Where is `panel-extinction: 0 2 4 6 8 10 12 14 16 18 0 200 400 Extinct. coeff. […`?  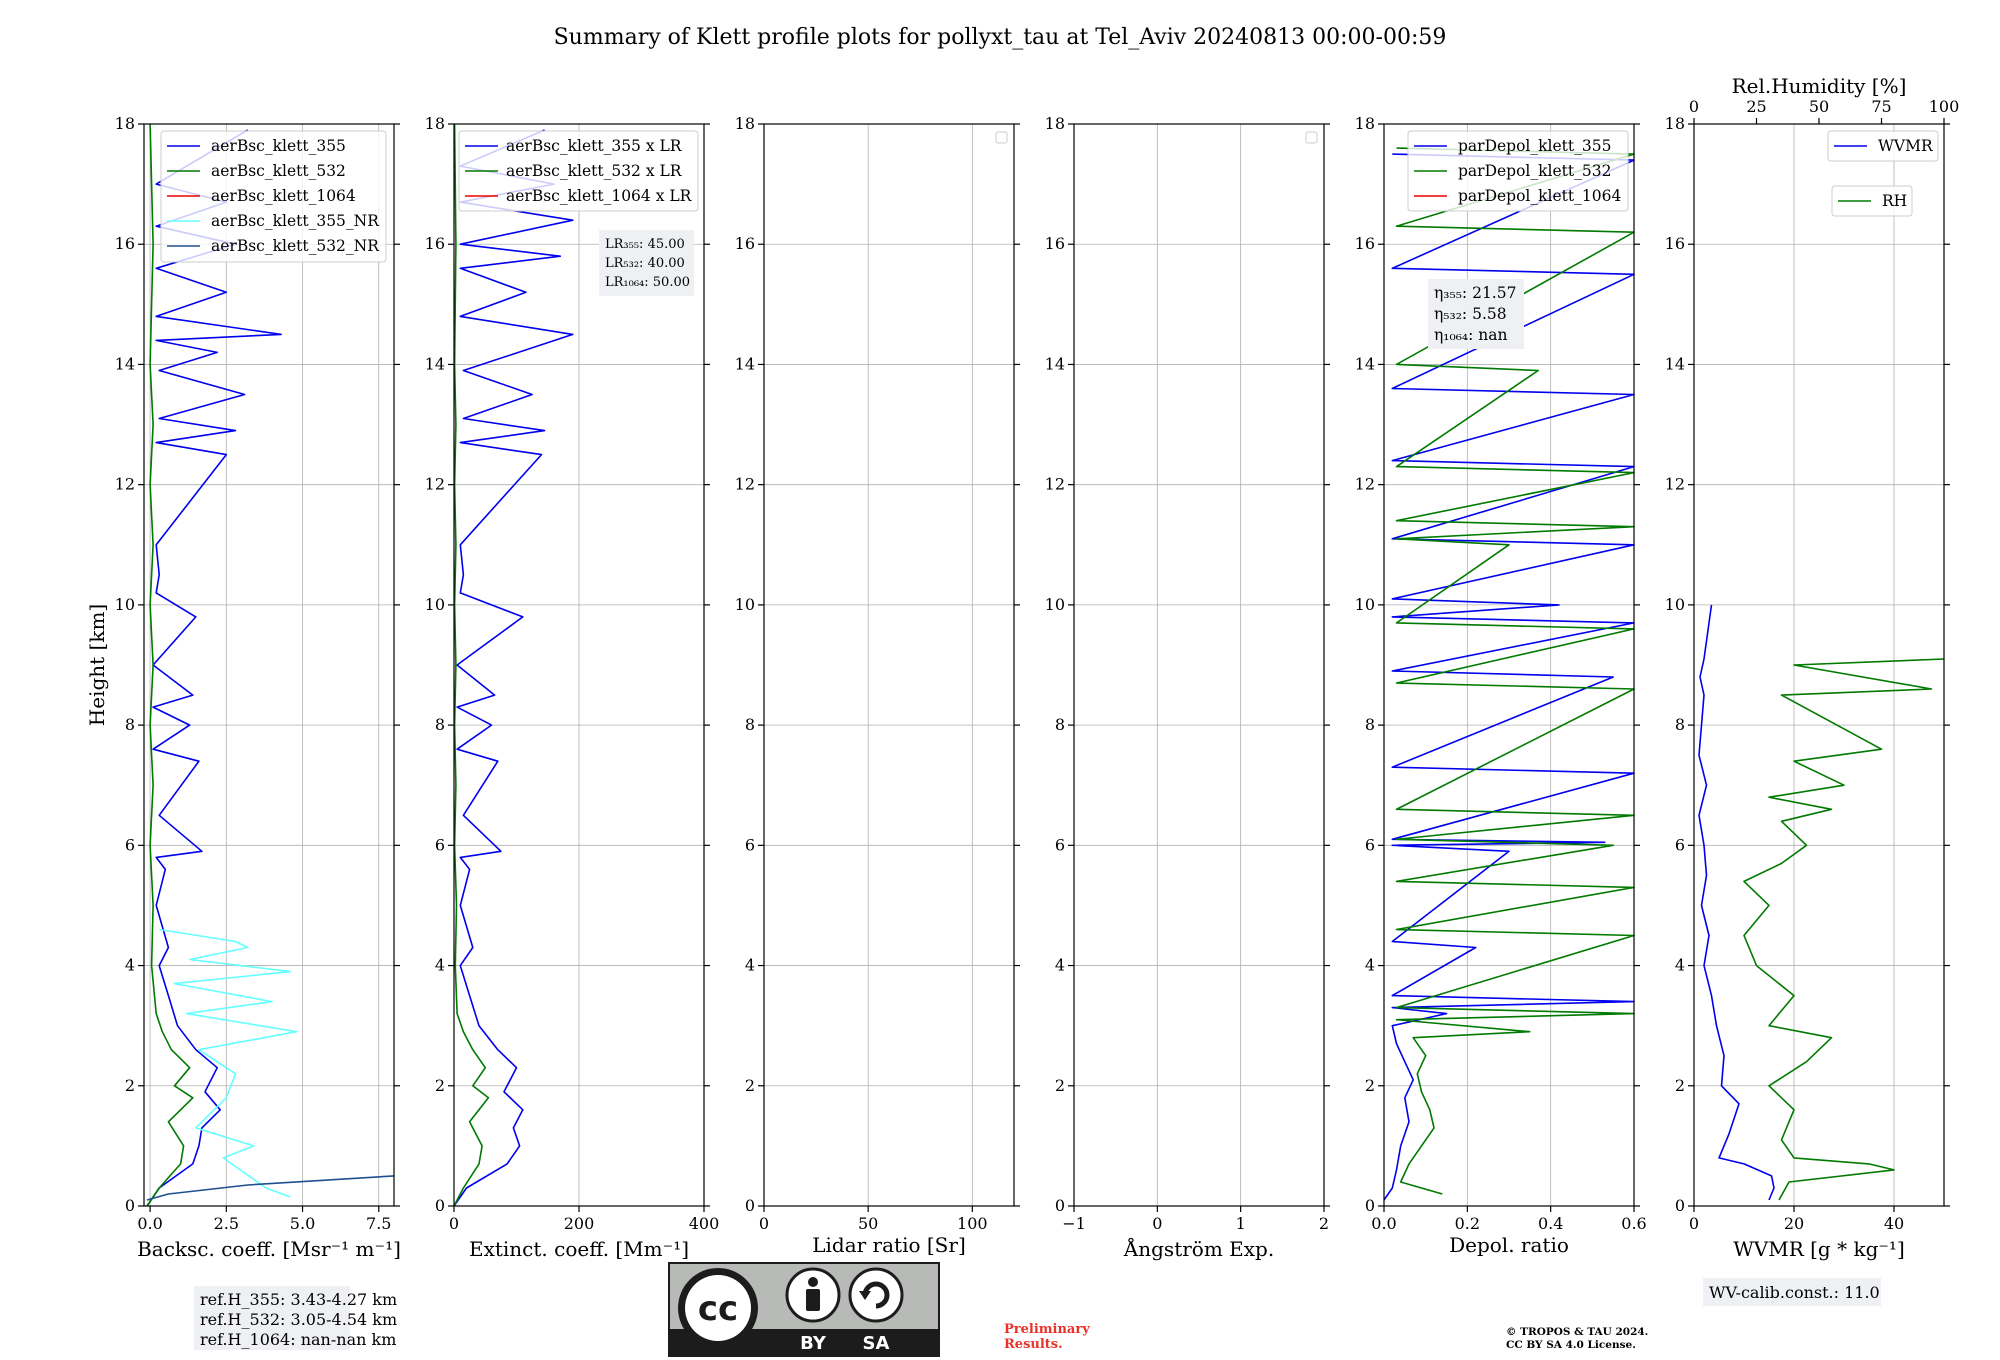 panel-extinction: 0 2 4 6 8 10 12 14 16 18 0 200 400 Extinct. coeff. [… is located at coordinates (572, 687).